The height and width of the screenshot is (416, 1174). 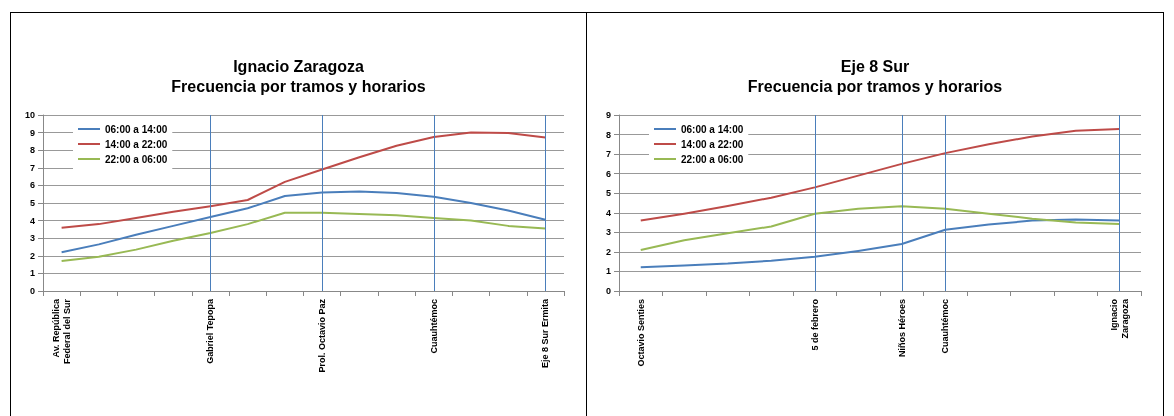 What do you see at coordinates (29, 115) in the screenshot?
I see `y-tick-label: 10` at bounding box center [29, 115].